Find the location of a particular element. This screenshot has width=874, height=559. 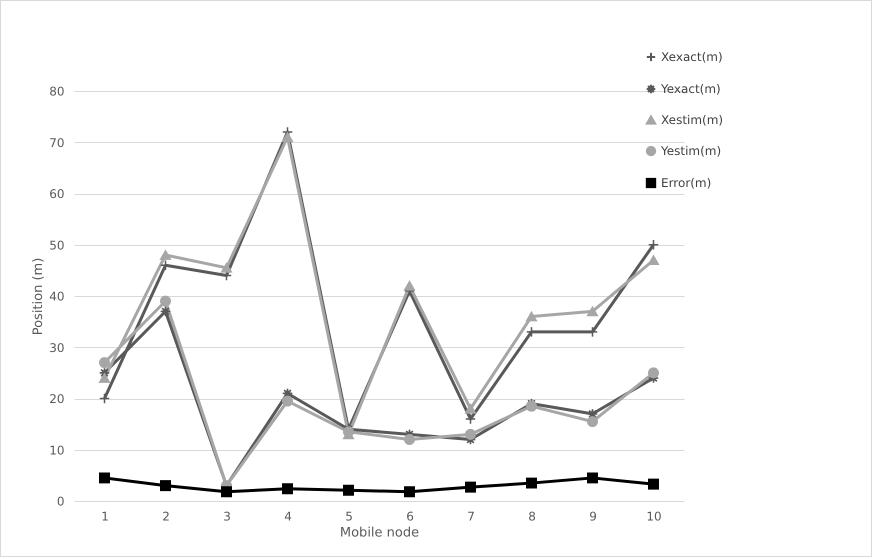

y-tick-label: 70 is located at coordinates (56, 143).